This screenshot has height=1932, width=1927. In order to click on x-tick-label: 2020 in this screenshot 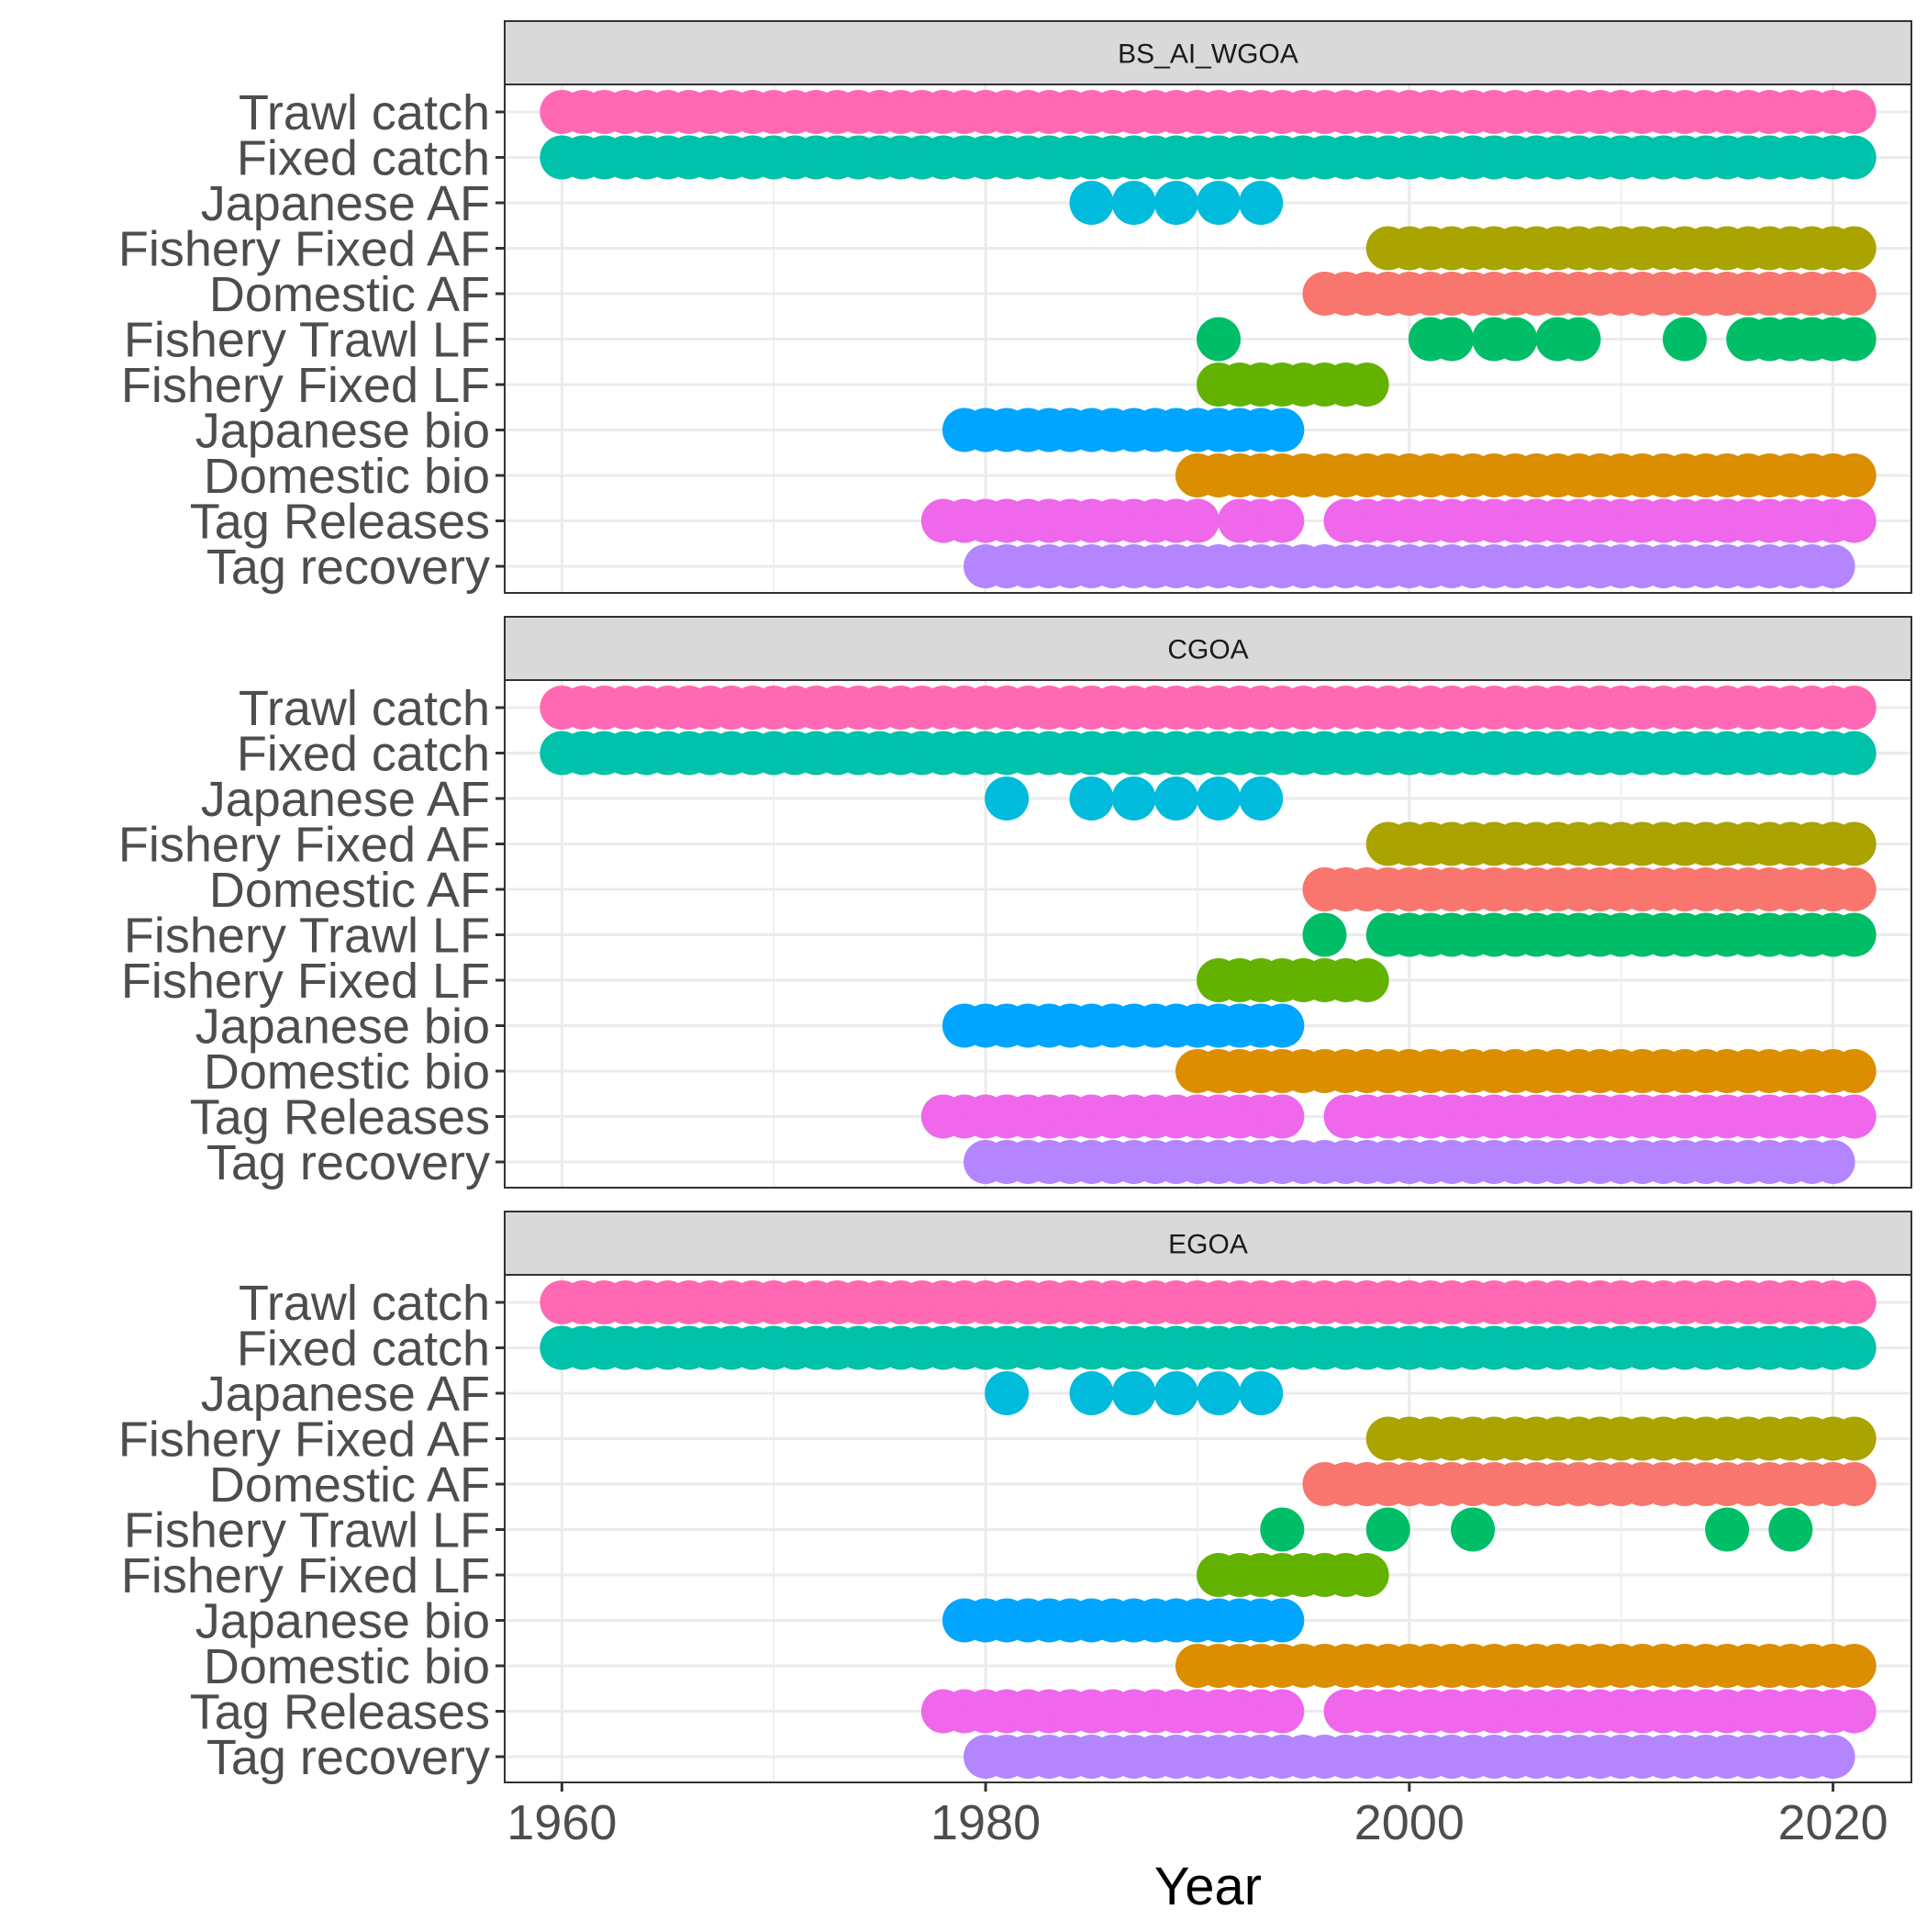, I will do `click(1833, 1822)`.